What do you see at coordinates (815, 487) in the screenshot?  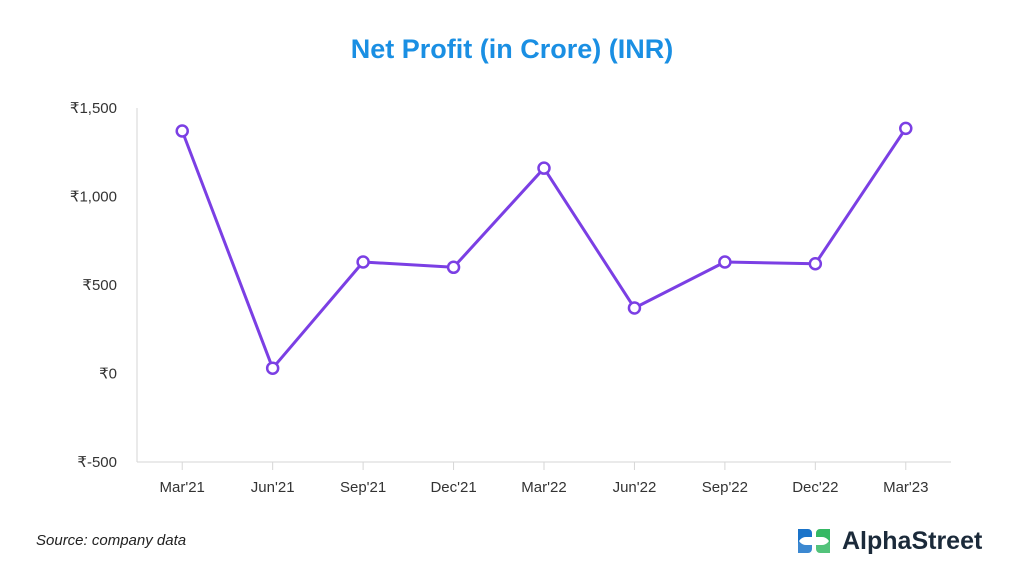 I see `x-tick-label: Dec'22` at bounding box center [815, 487].